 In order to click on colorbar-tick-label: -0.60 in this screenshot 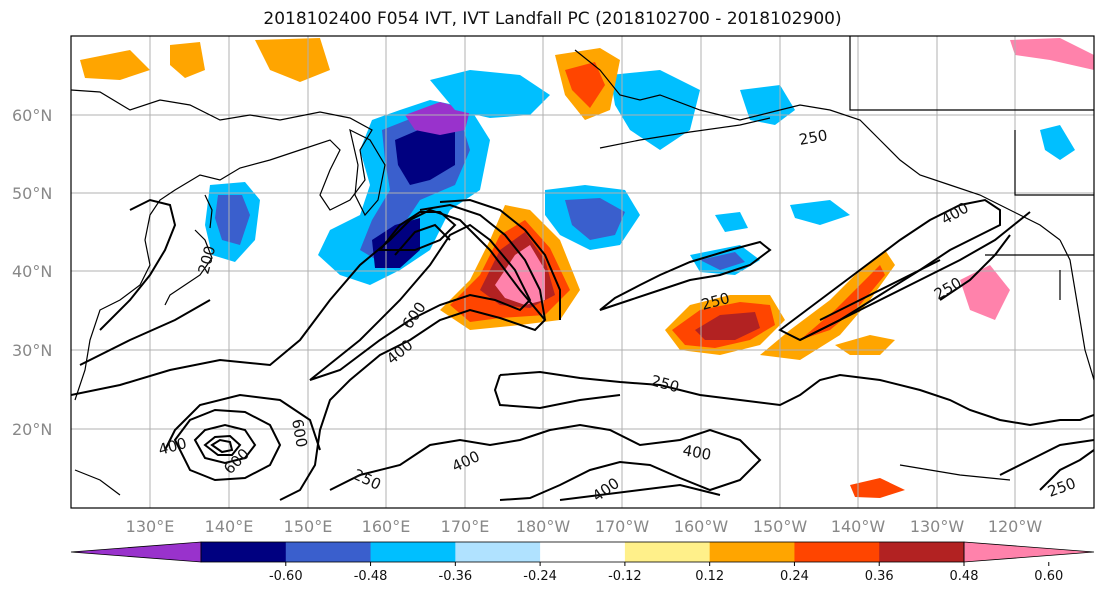, I will do `click(286, 576)`.